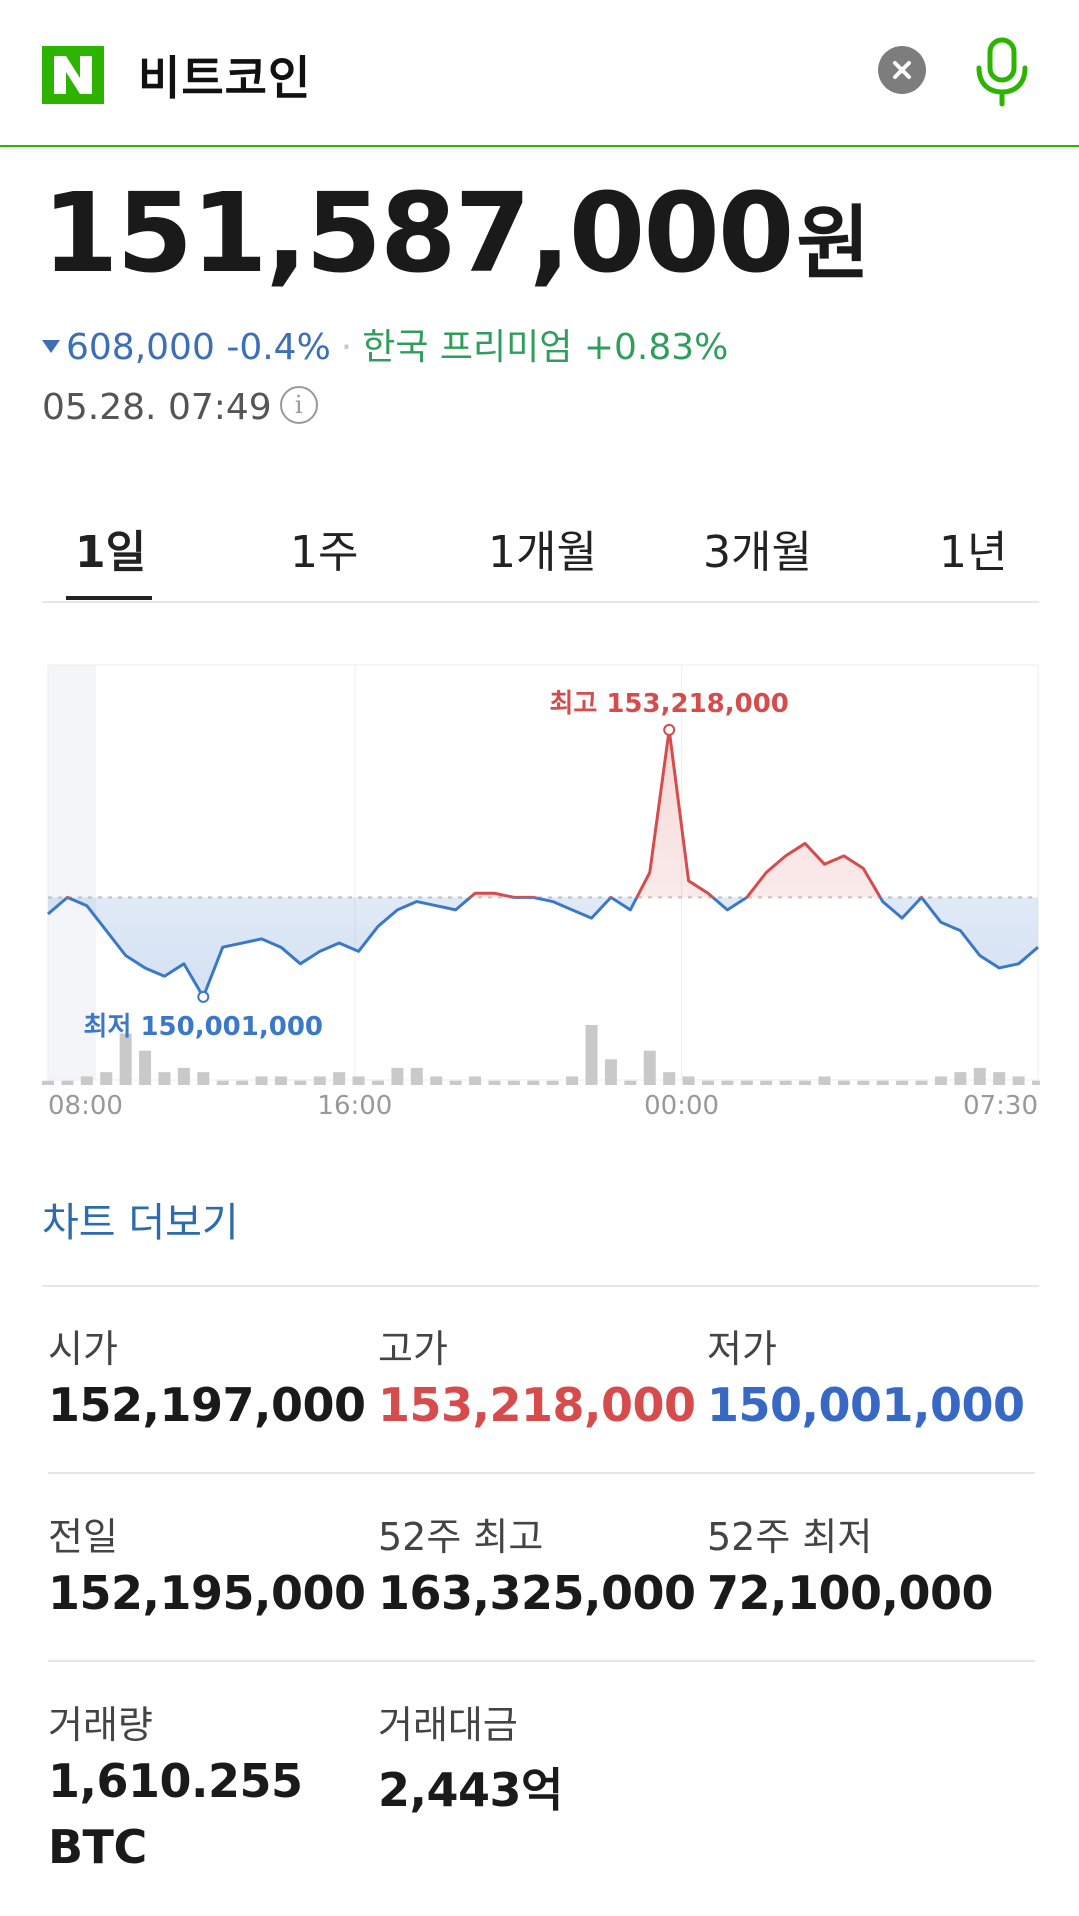 The height and width of the screenshot is (1916, 1079). What do you see at coordinates (850, 1593) in the screenshot?
I see `week52-low-value: 72,100,000` at bounding box center [850, 1593].